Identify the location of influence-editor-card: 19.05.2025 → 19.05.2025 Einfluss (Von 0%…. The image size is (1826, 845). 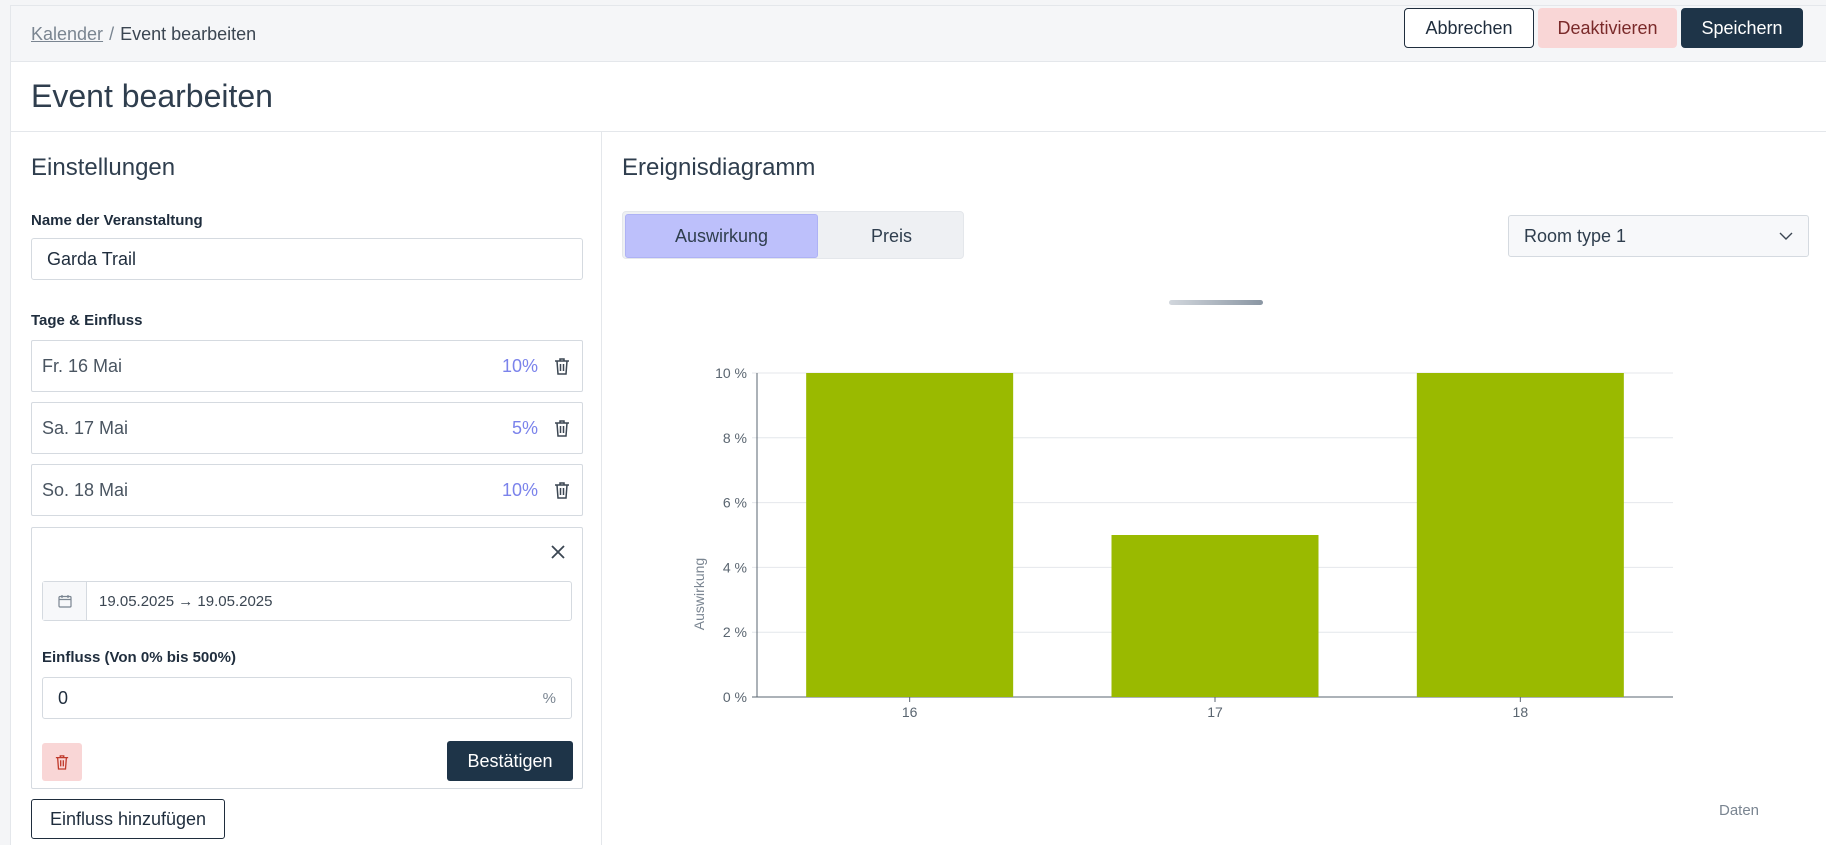
(307, 658).